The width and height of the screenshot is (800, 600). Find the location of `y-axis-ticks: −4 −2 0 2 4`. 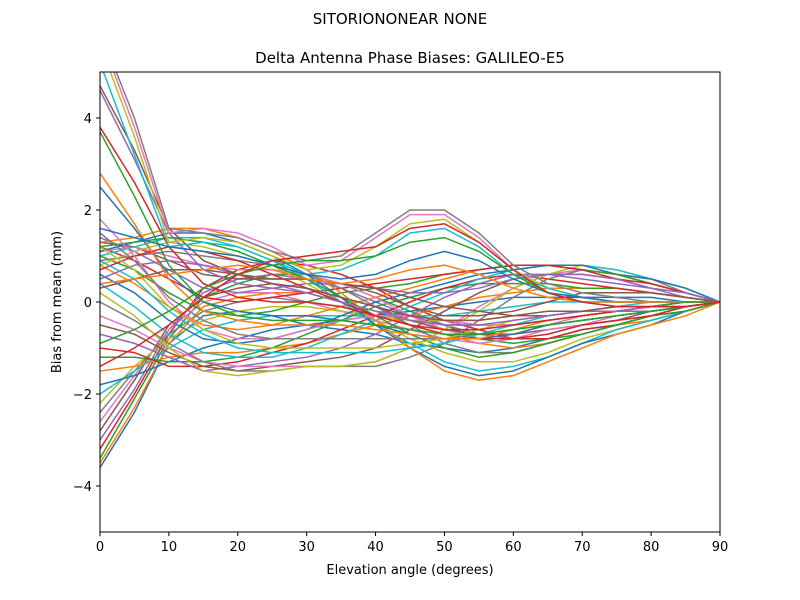

y-axis-ticks: −4 −2 0 2 4 is located at coordinates (86, 303).